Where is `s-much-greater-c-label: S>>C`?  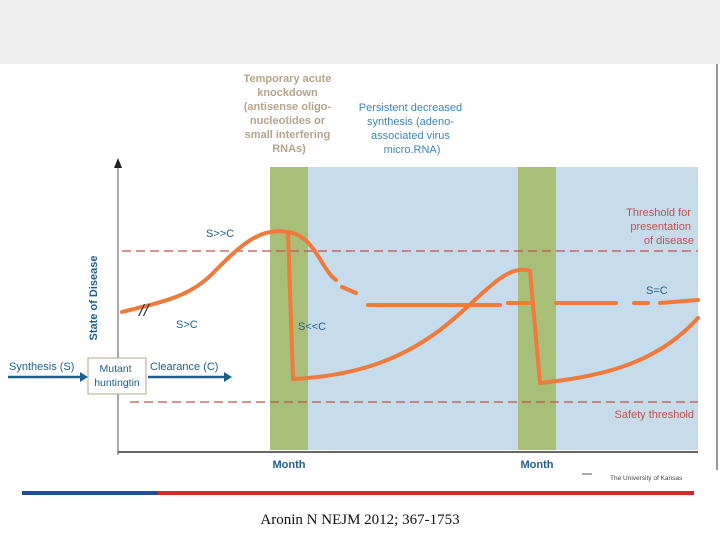 s-much-greater-c-label: S>>C is located at coordinates (220, 234).